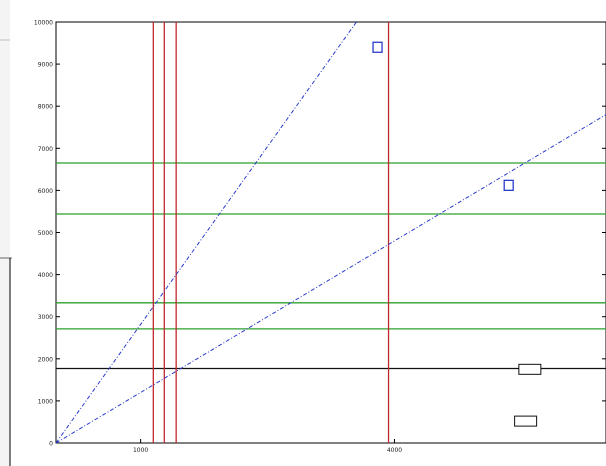 The width and height of the screenshot is (606, 466). I want to click on y-tick-label: 5000, so click(45, 233).